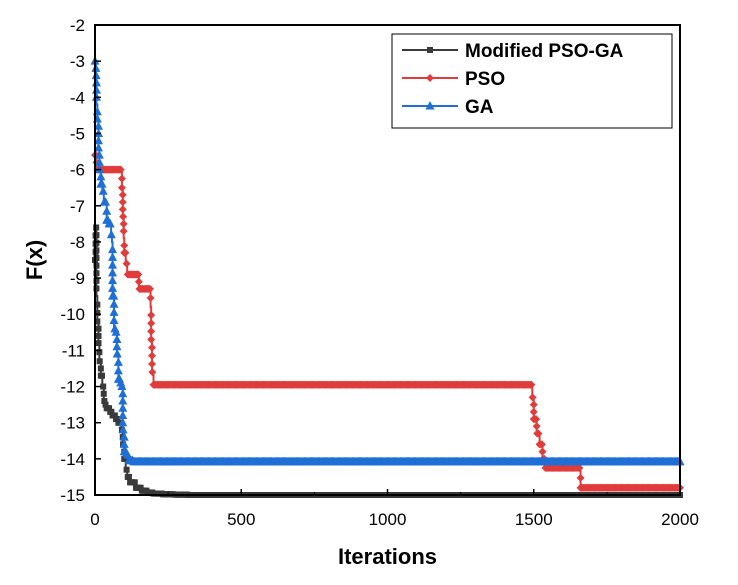  I want to click on y-axis: -2 -3 -4 -5 -6 -7 -8 -9 -10 -11 -12 -13 -14 -15, so click(80, 260).